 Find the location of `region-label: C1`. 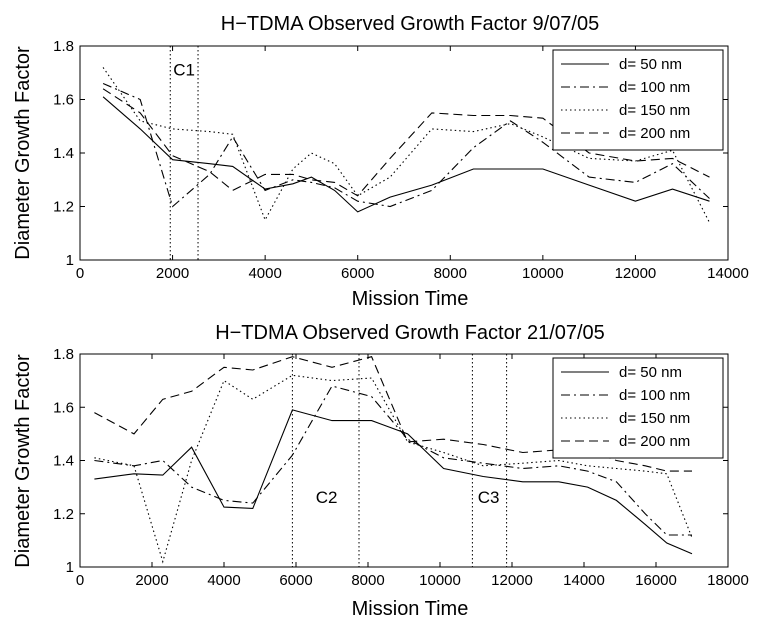

region-label: C1 is located at coordinates (184, 69).